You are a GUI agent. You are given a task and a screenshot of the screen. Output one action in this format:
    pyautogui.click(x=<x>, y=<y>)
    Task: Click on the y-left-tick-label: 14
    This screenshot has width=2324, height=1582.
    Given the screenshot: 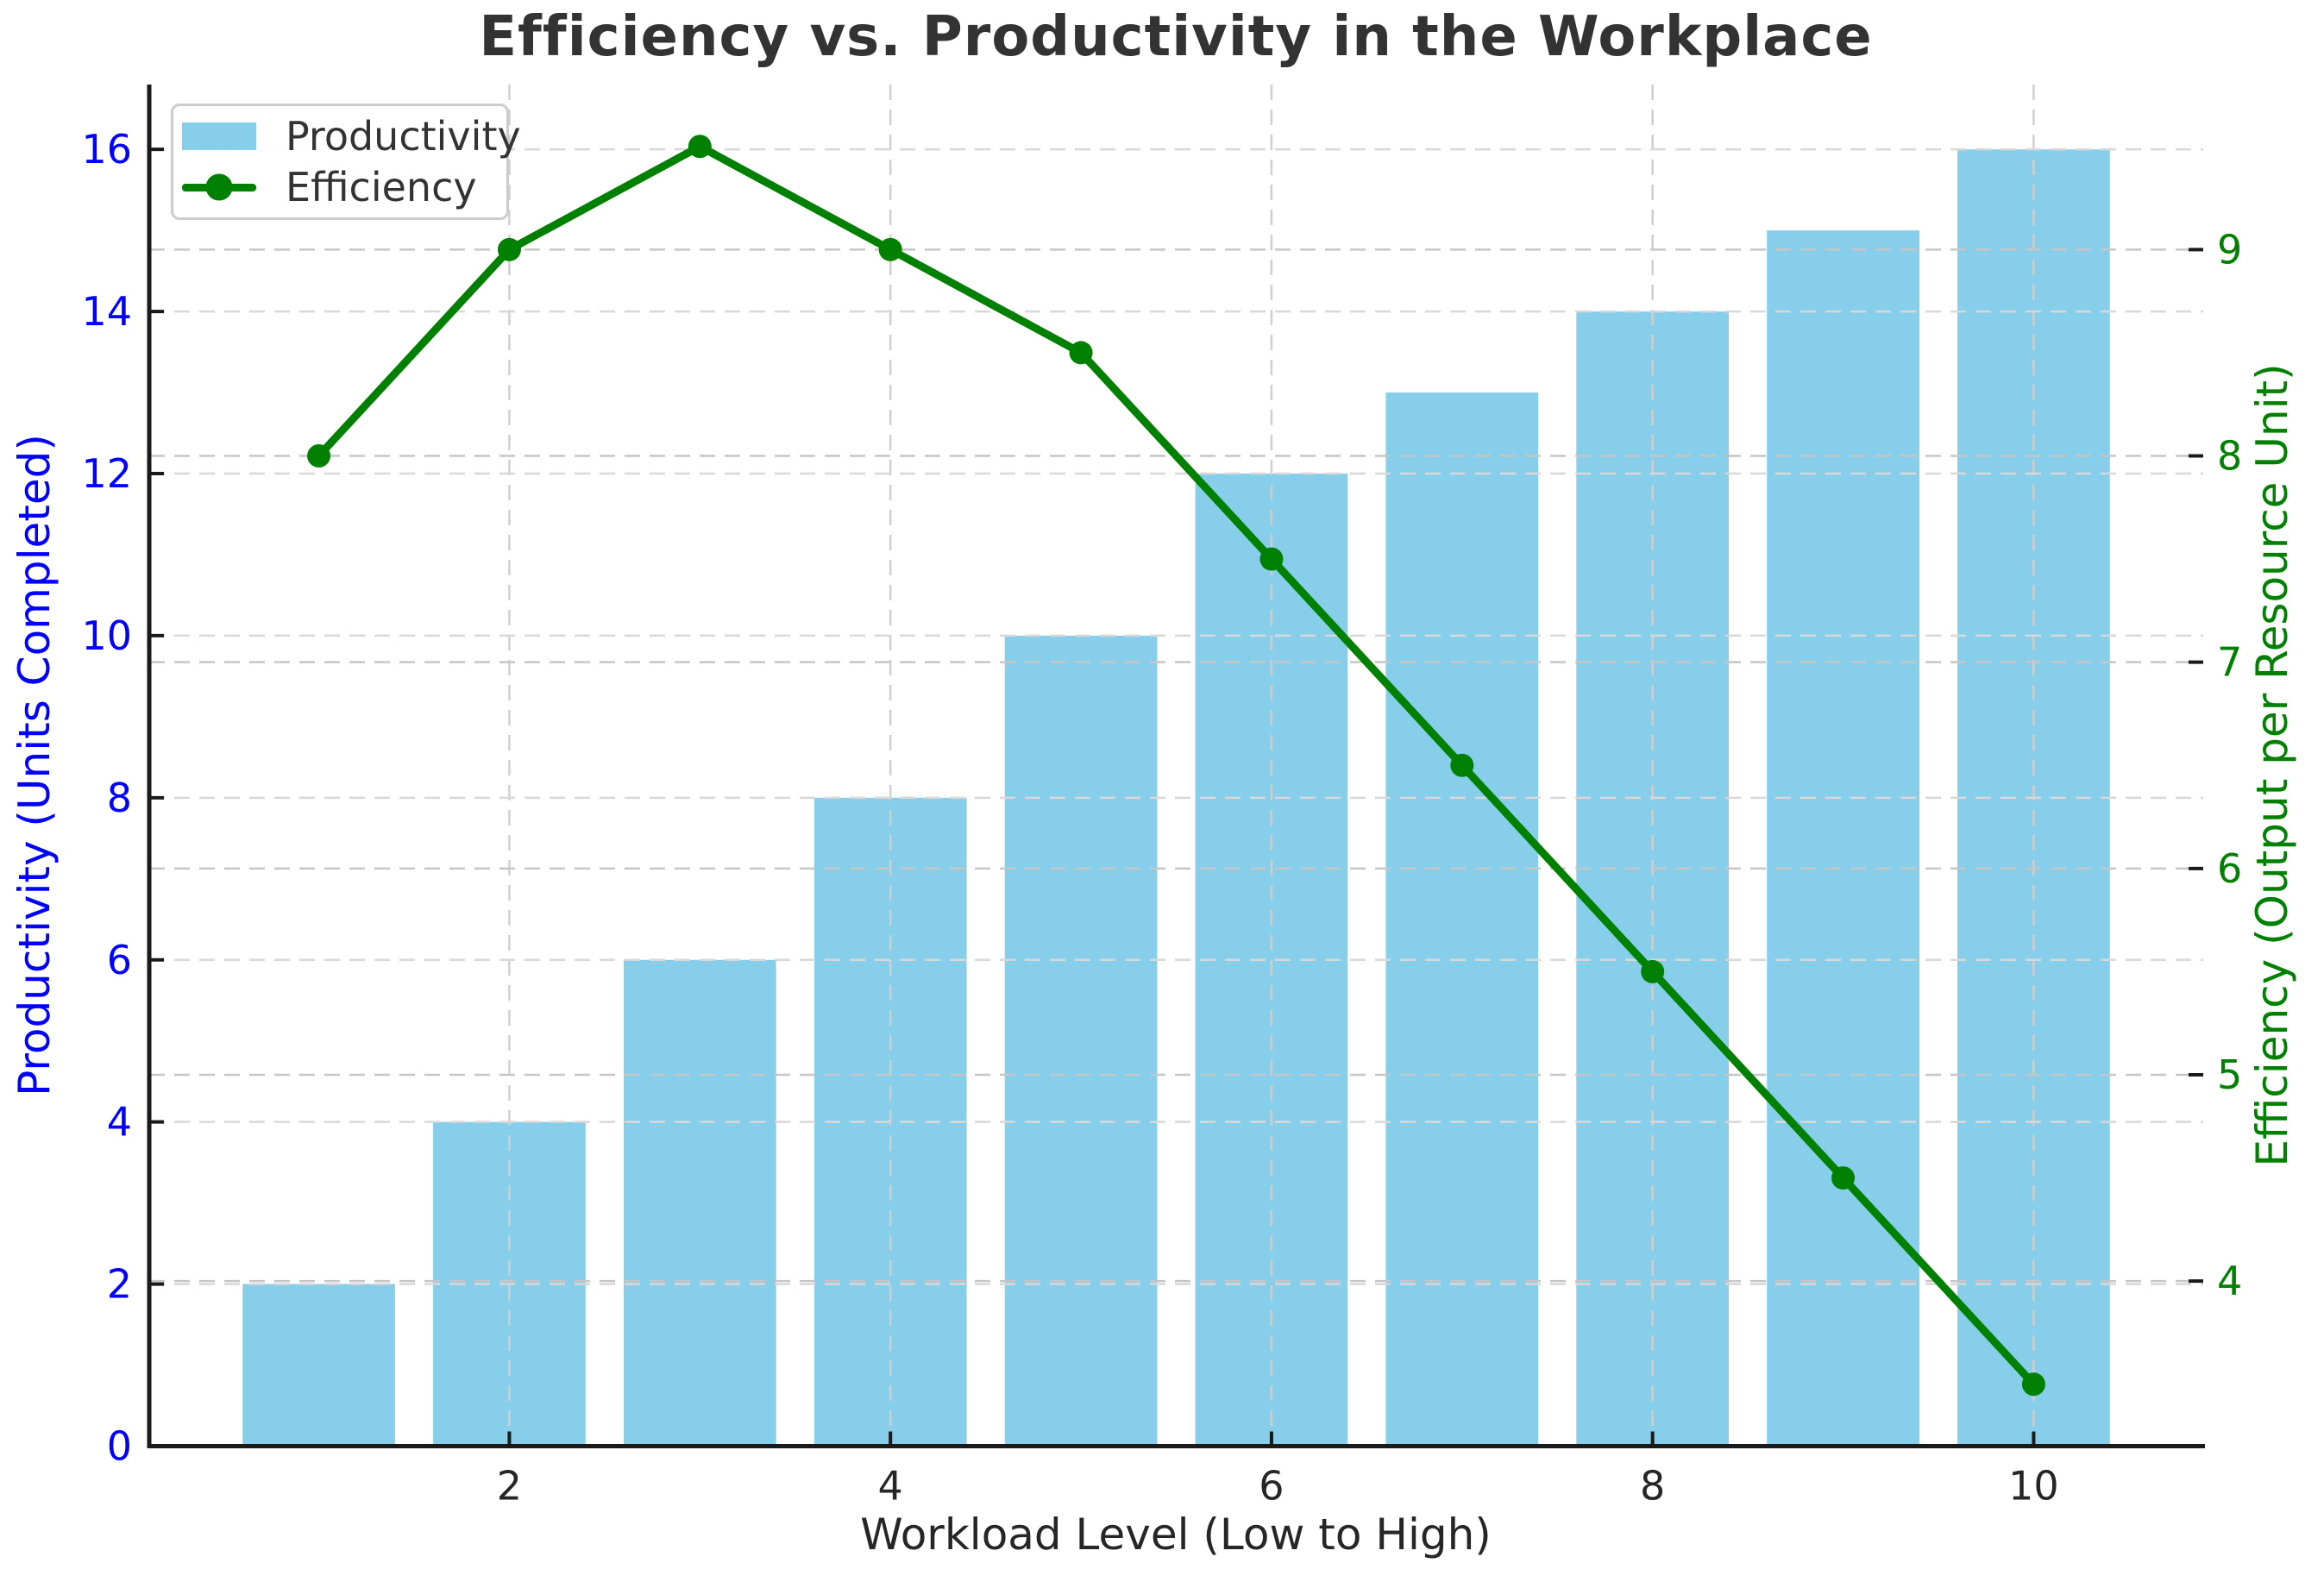 What is the action you would take?
    pyautogui.click(x=107, y=311)
    